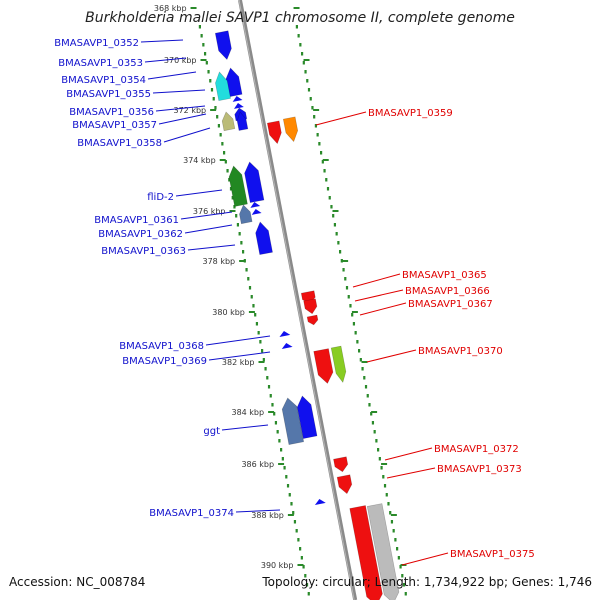 The image size is (600, 600). Describe the element at coordinates (476, 449) in the screenshot. I see `label-bmasavp1-0372: BMASAVP1_0372` at that location.